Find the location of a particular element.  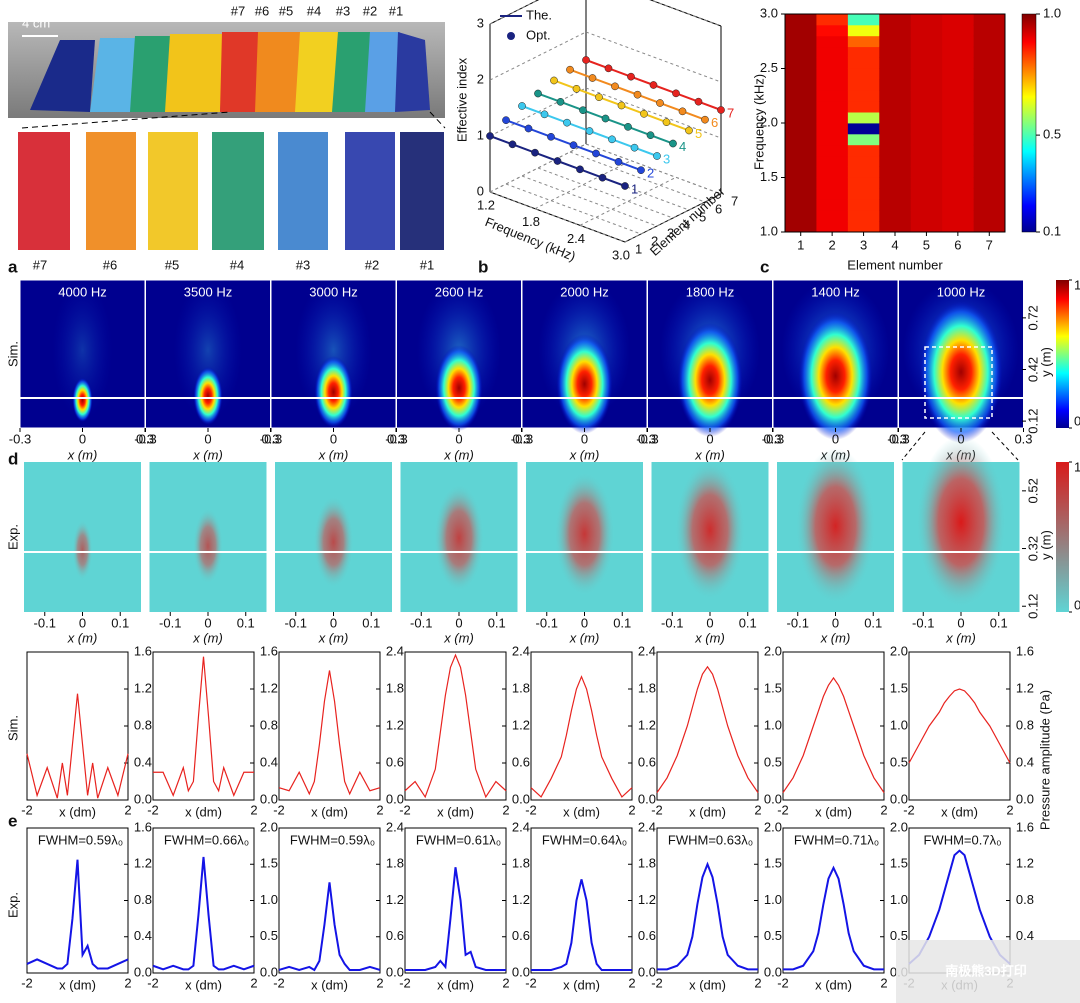

colorbar-label: 1 is located at coordinates (1077, 284).